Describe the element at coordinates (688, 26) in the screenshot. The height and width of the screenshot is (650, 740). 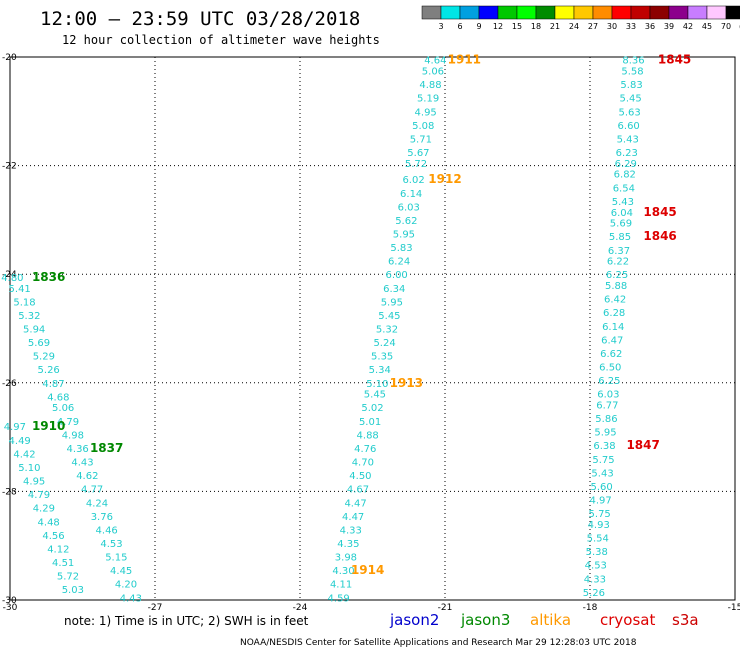
I see `colorbar-label: 42` at that location.